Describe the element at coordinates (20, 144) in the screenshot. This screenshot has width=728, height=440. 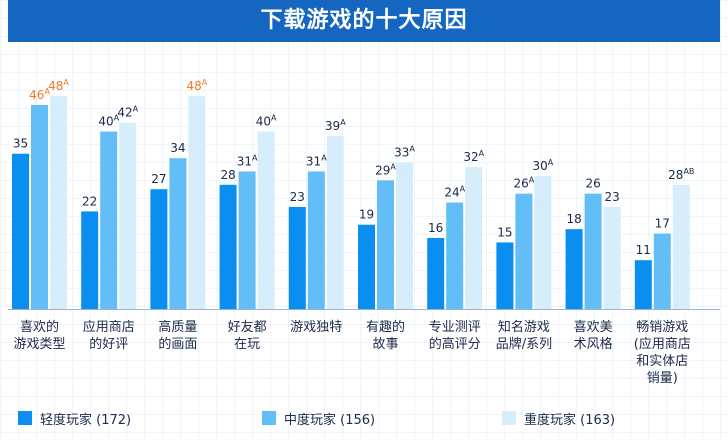
I see `value-label-light-0: 35` at that location.